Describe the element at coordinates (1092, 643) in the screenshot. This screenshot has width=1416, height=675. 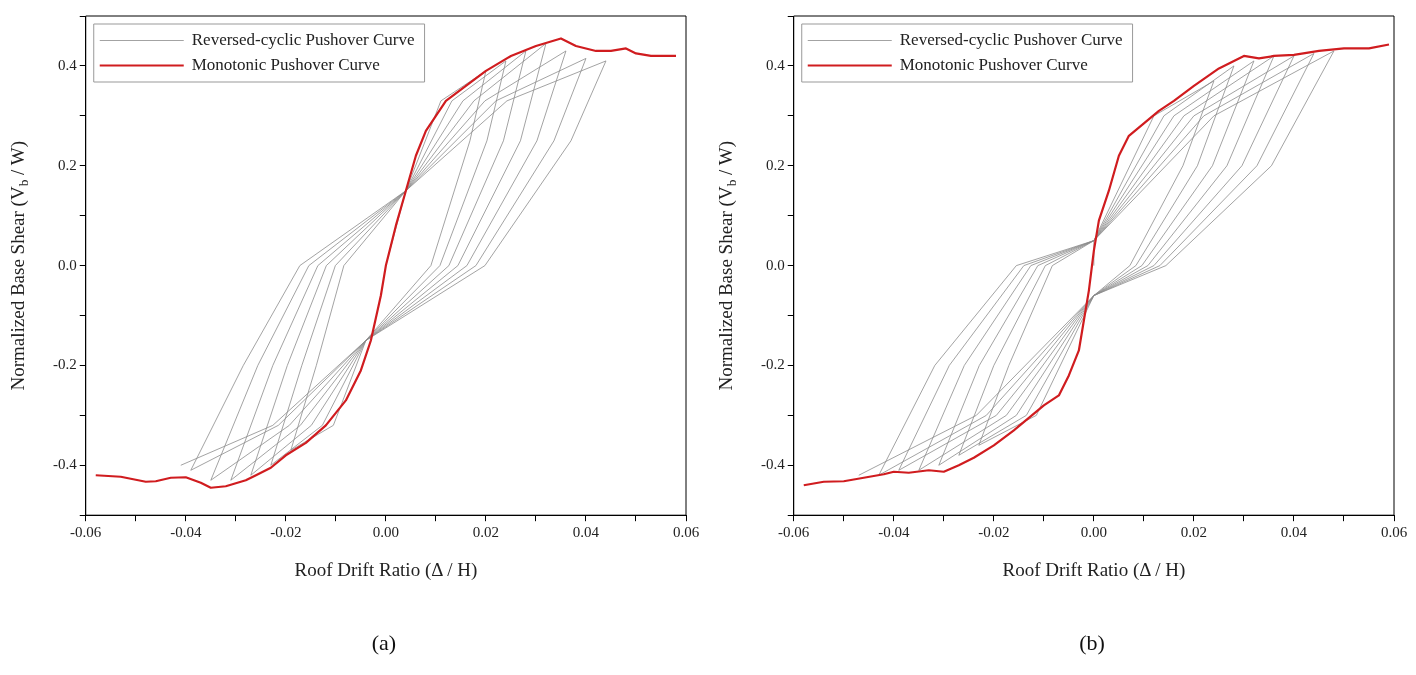
I see `text: (b)` at that location.